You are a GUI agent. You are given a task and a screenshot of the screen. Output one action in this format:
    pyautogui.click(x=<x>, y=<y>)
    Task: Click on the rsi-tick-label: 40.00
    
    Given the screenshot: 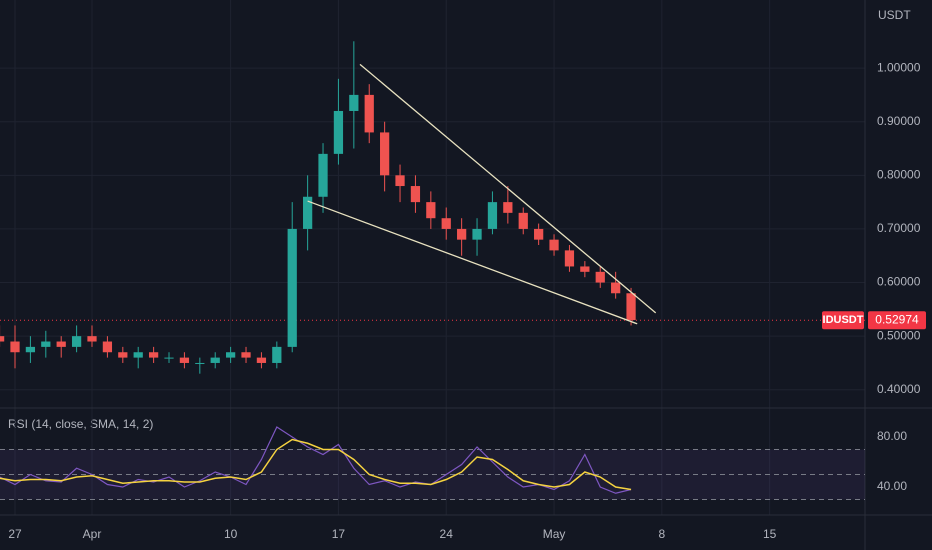 What is the action you would take?
    pyautogui.click(x=892, y=486)
    